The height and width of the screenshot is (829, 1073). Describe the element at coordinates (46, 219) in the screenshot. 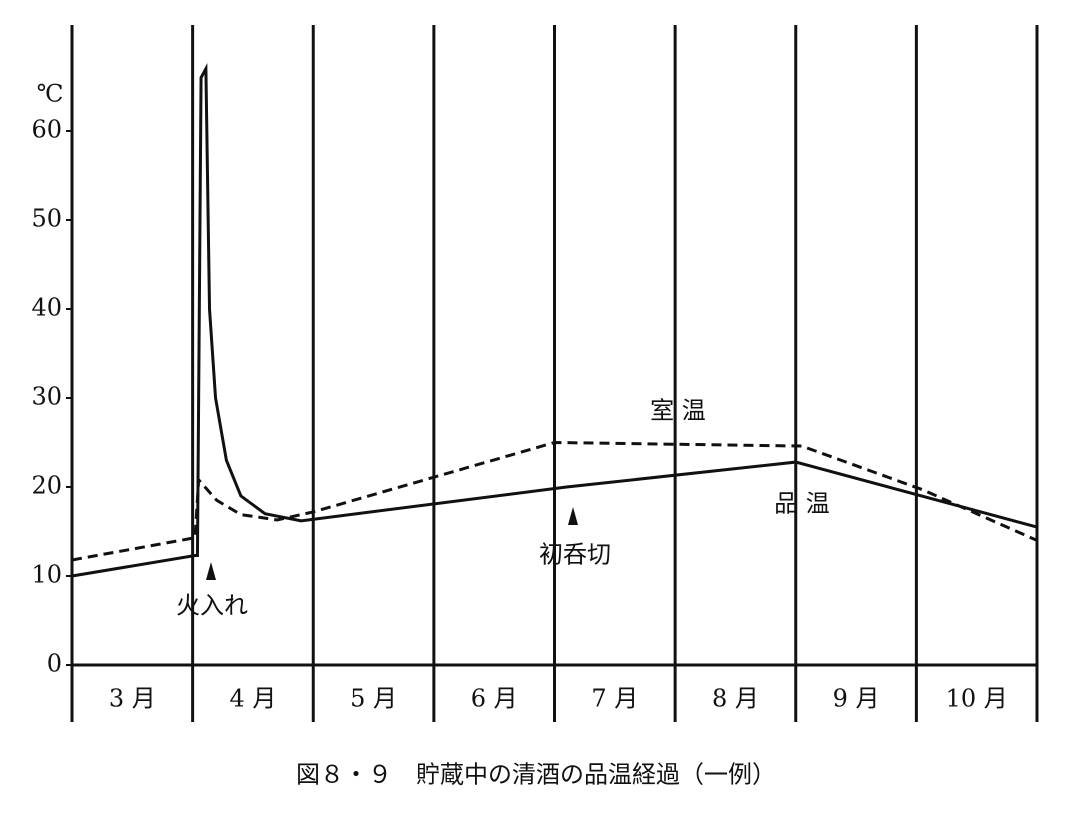

I see `y-tick-label: 50` at that location.